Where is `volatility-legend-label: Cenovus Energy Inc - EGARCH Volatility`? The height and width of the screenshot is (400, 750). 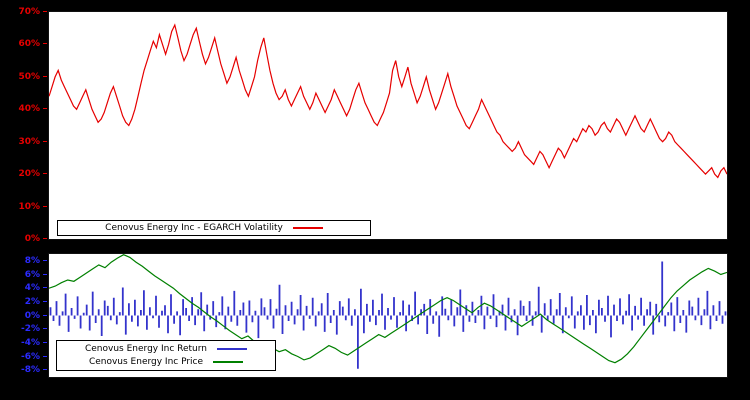 volatility-legend-label: Cenovus Energy Inc - EGARCH Volatility is located at coordinates (194, 228).